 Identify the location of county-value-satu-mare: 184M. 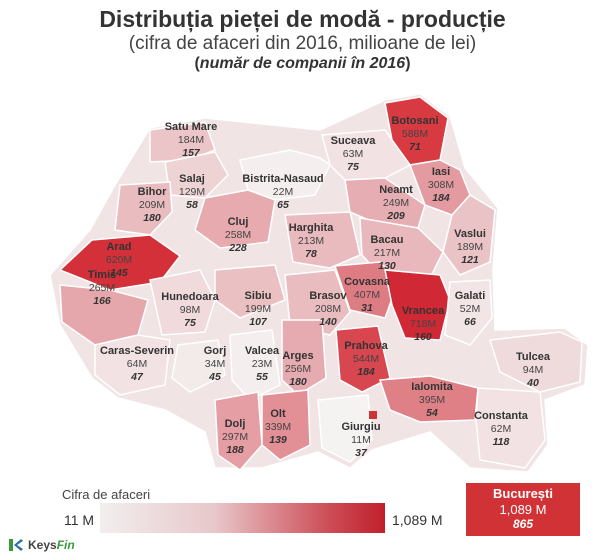
(191, 140).